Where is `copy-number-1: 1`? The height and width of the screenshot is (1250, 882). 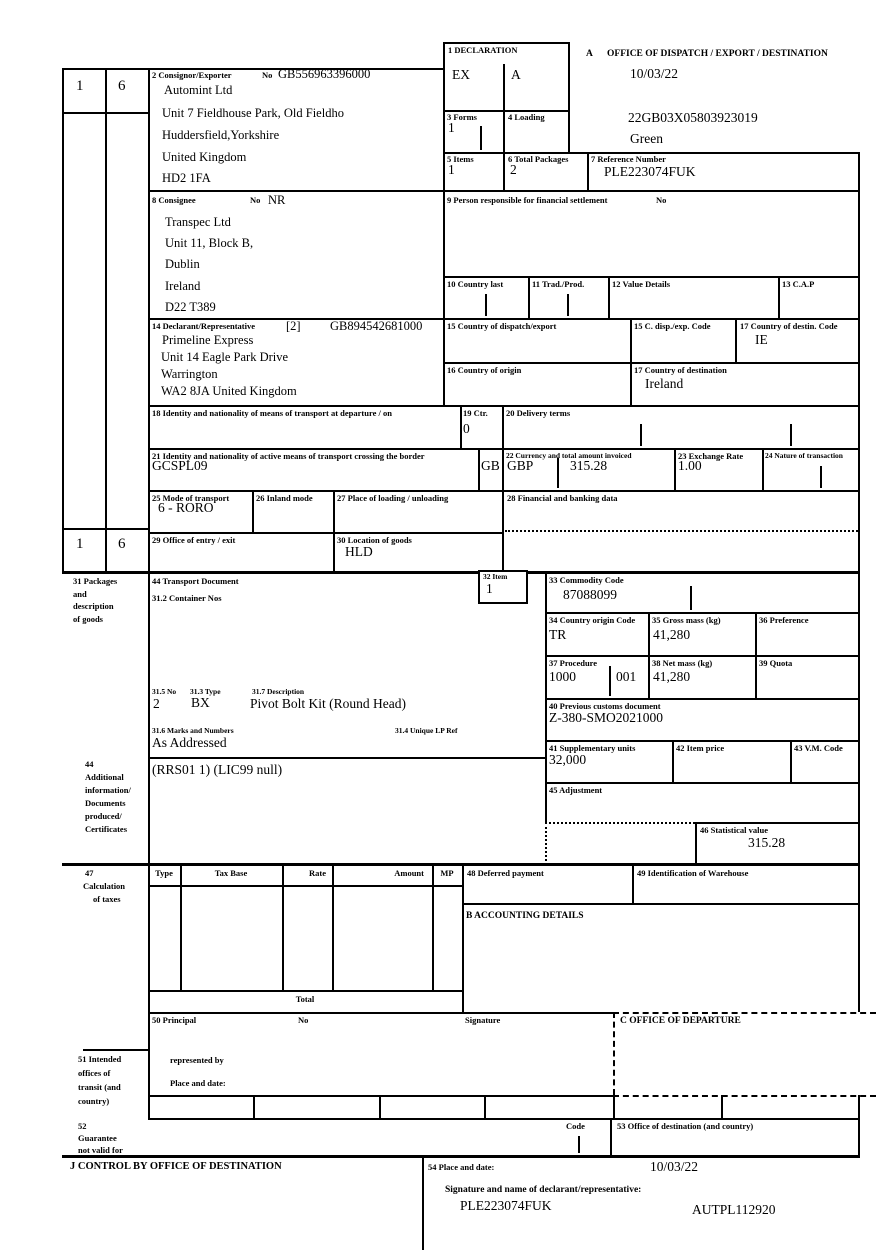
copy-number-1: 1 is located at coordinates (80, 86).